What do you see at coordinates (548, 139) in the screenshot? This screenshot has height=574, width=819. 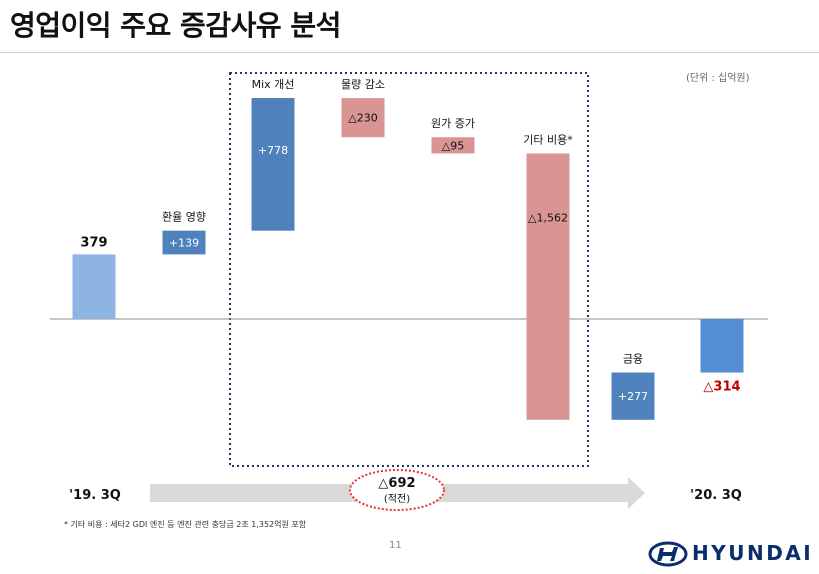 I see `category-label: 기타 비용*` at bounding box center [548, 139].